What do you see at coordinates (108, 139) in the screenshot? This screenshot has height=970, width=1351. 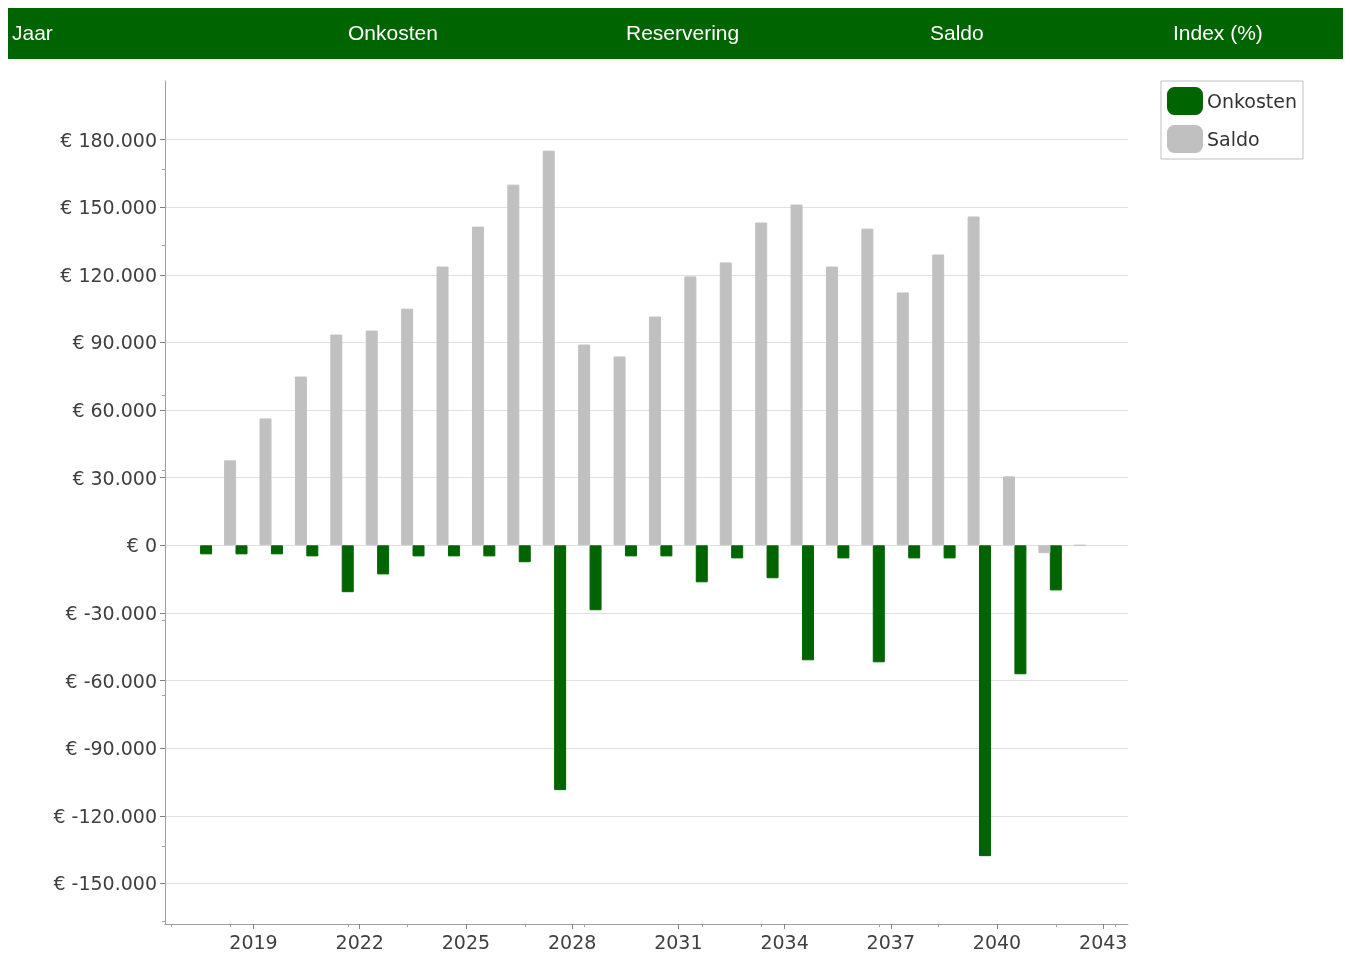 I see `y-tick-label: € 180.000` at bounding box center [108, 139].